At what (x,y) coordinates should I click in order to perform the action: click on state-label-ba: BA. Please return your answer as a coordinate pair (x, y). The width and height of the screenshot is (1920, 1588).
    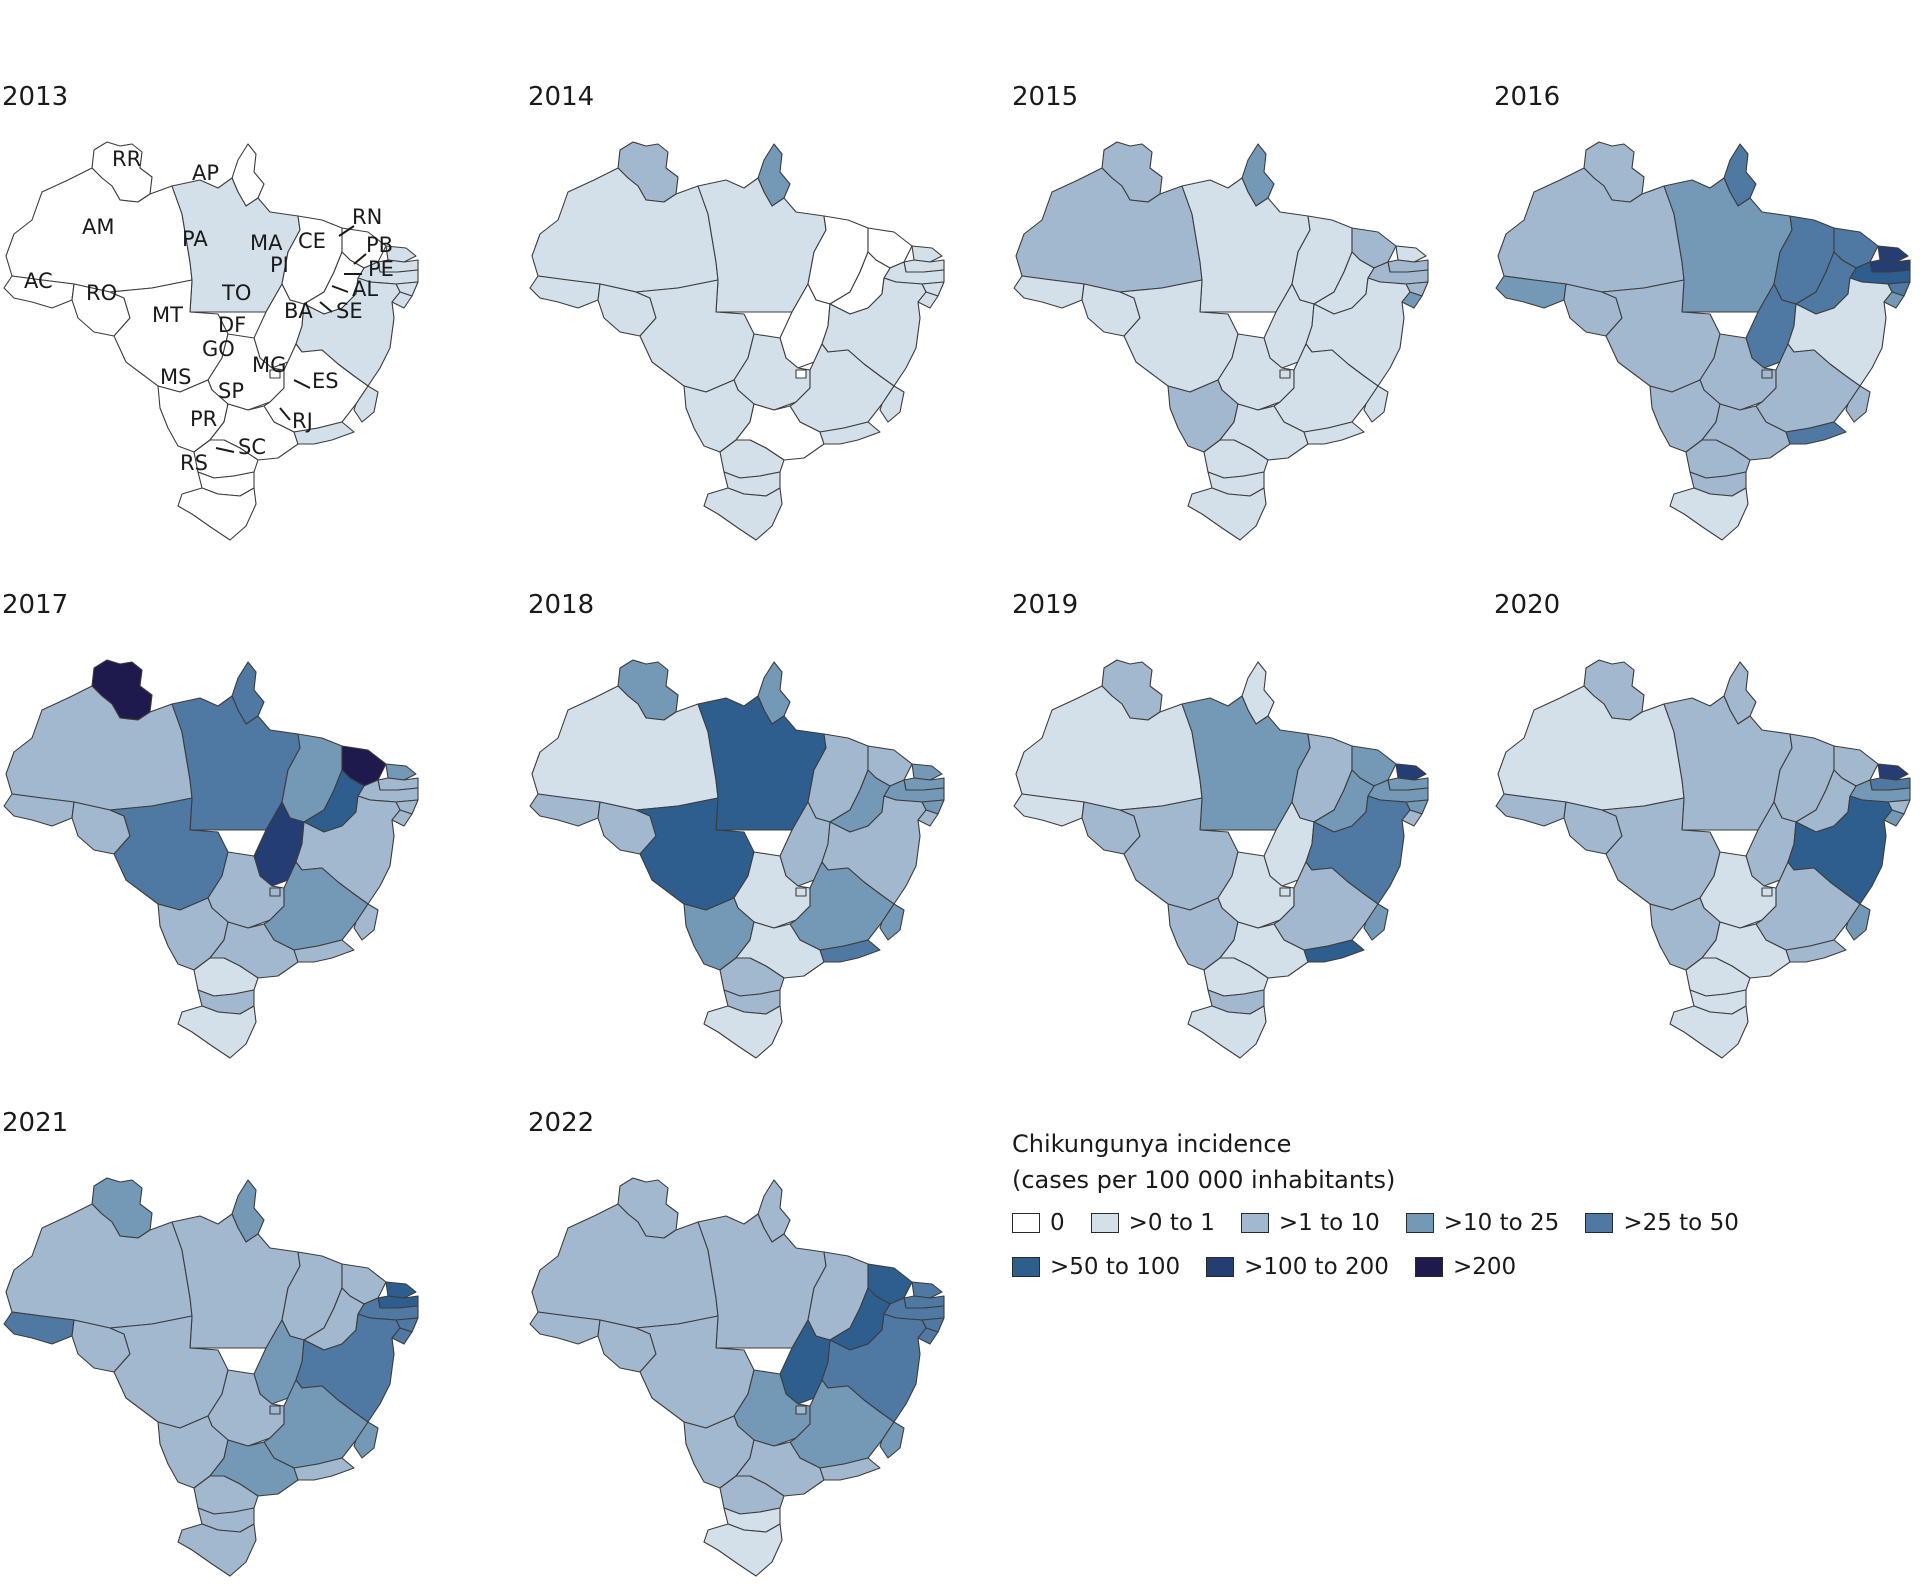
    Looking at the image, I should click on (298, 311).